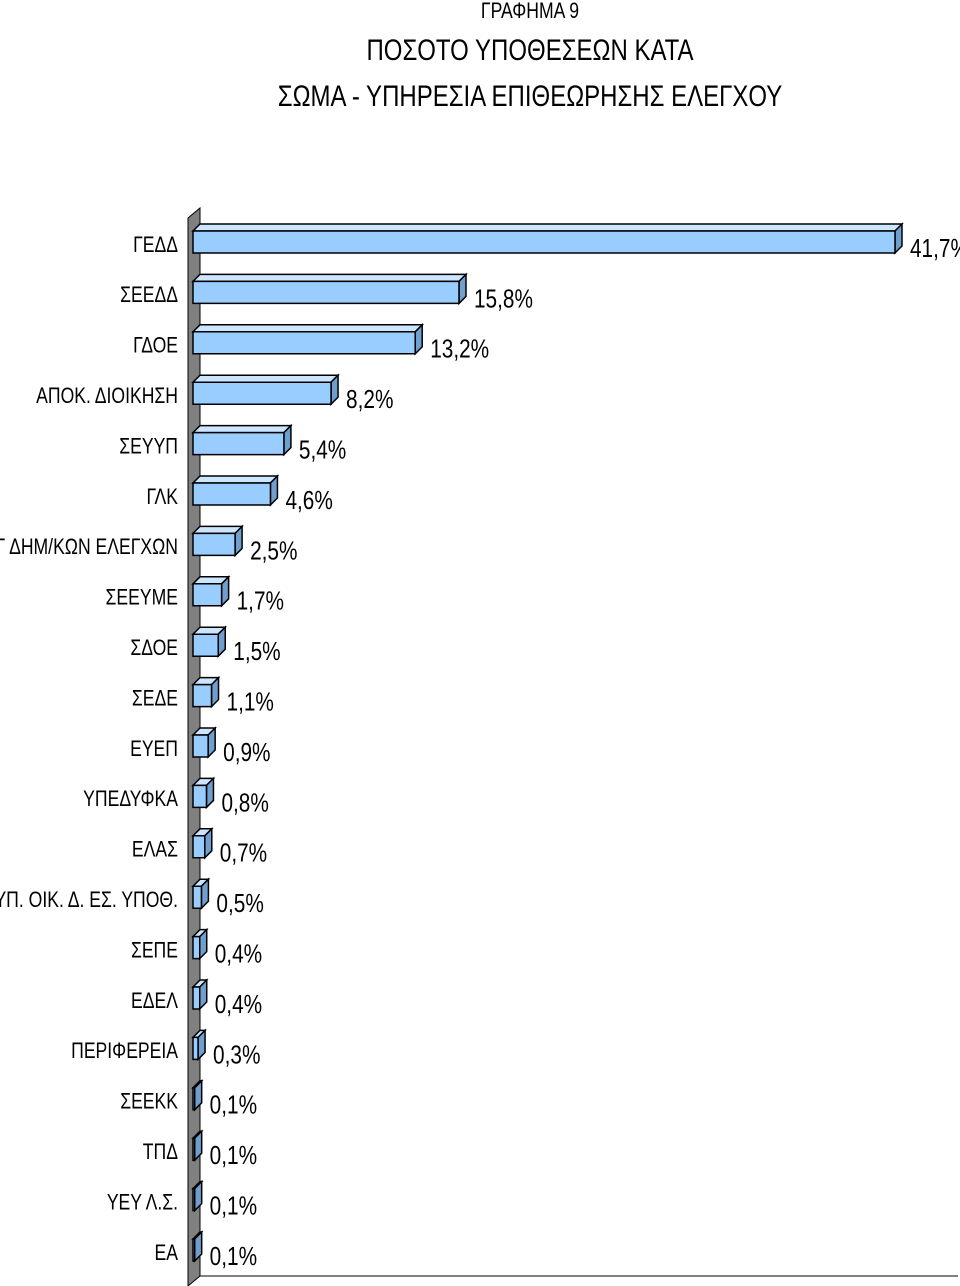 This screenshot has height=1286, width=960. What do you see at coordinates (250, 701) in the screenshot?
I see `value-label: 1,1%` at bounding box center [250, 701].